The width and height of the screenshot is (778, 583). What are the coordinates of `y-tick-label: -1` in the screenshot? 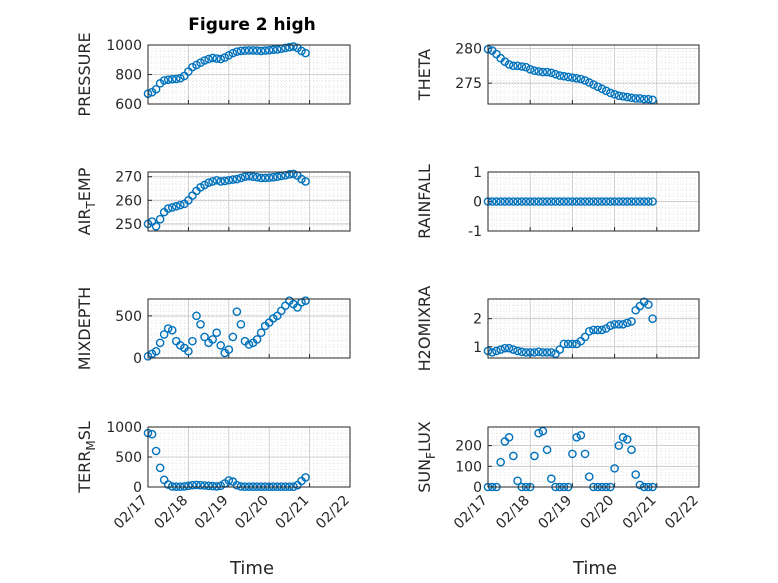 It's located at (475, 232).